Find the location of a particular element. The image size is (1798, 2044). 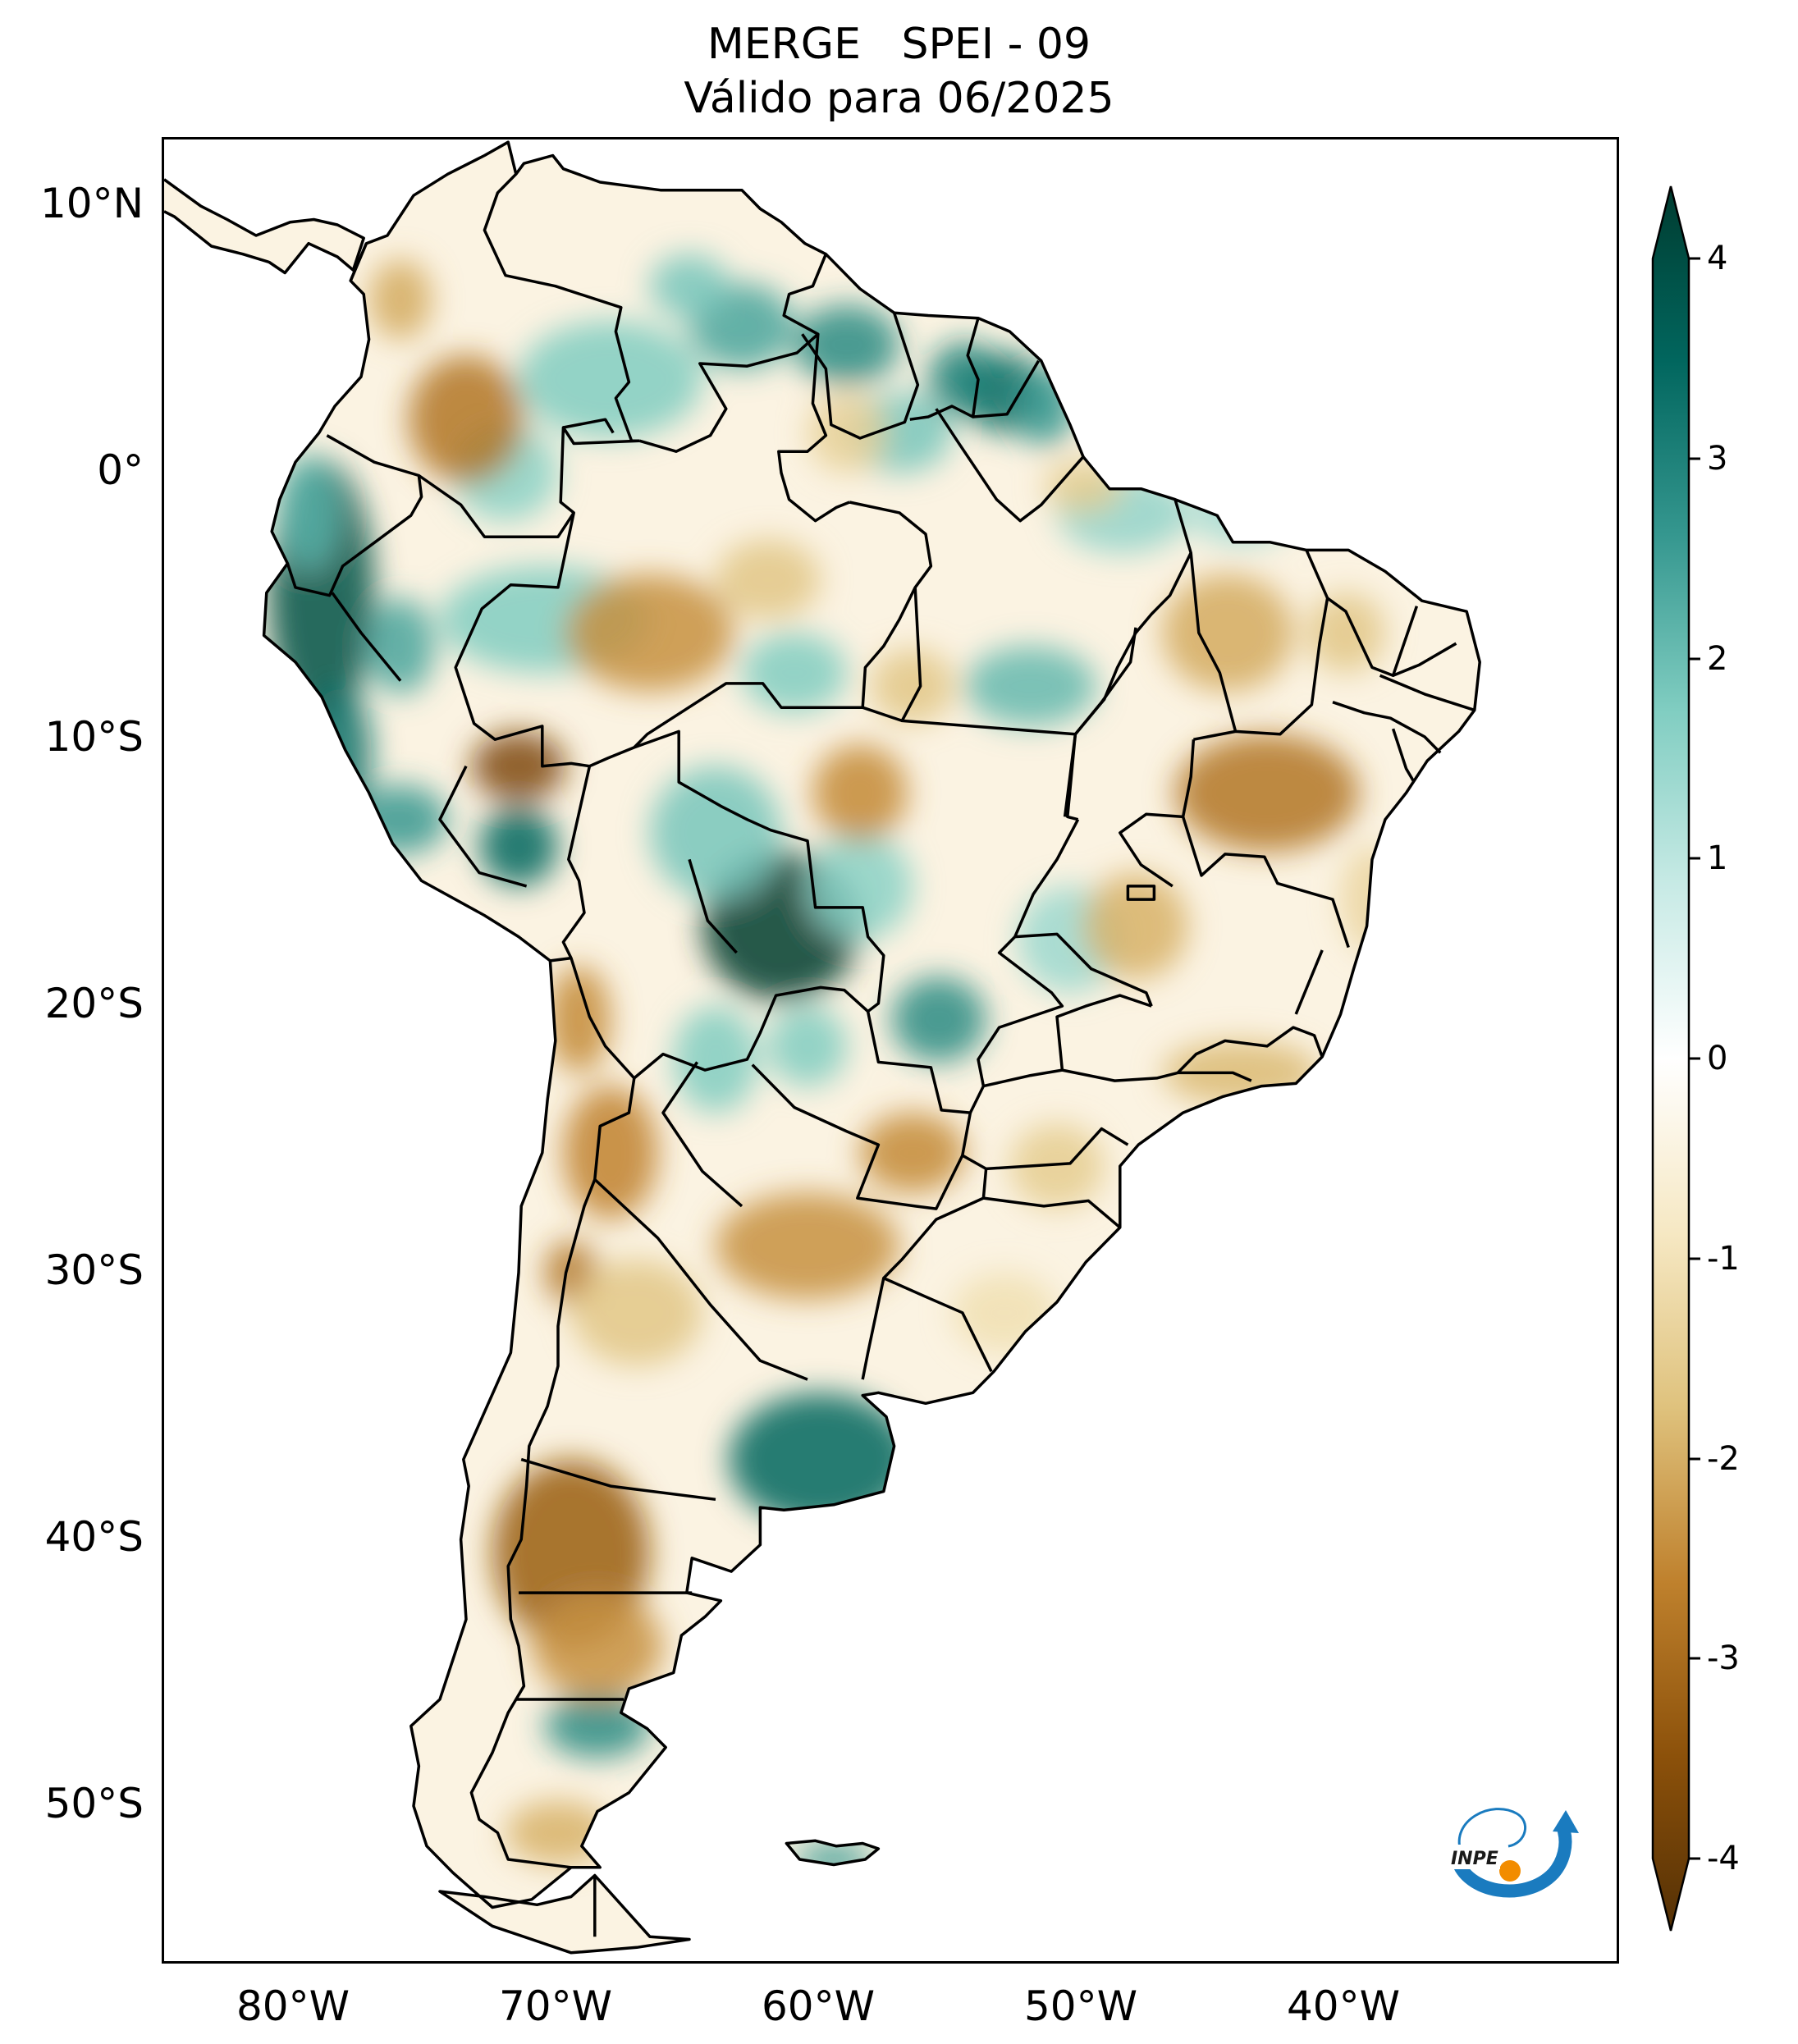

map-title: MERGE SPEI - 09 is located at coordinates (899, 44).